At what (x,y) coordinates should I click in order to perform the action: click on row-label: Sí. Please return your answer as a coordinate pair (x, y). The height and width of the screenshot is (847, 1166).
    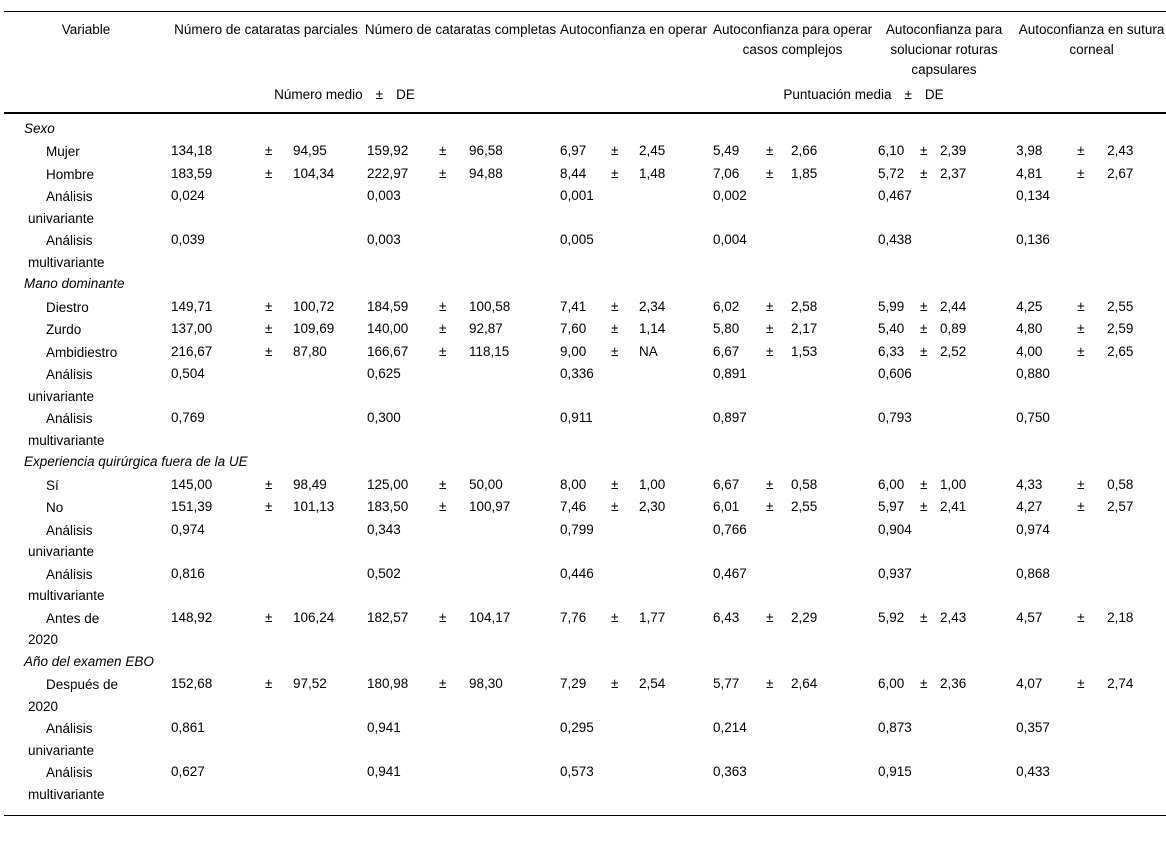
    Looking at the image, I should click on (52, 485).